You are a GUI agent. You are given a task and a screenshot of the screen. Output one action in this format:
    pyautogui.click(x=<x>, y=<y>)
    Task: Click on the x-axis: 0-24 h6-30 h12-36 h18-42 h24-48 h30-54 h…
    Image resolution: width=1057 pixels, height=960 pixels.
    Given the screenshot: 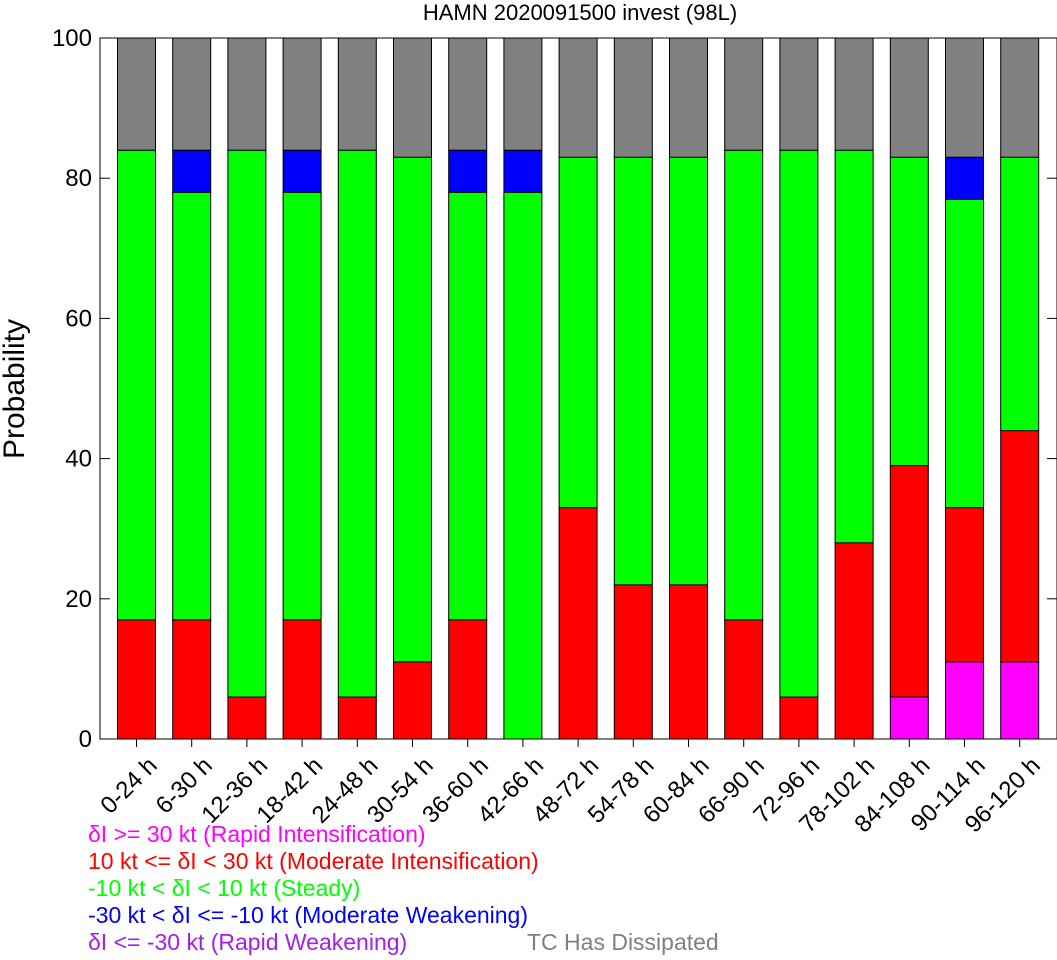 What is the action you would take?
    pyautogui.click(x=570, y=788)
    